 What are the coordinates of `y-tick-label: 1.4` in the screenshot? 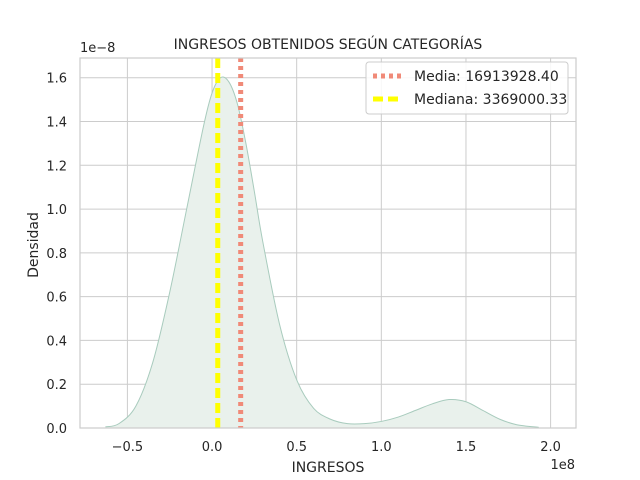 It's located at (56, 122).